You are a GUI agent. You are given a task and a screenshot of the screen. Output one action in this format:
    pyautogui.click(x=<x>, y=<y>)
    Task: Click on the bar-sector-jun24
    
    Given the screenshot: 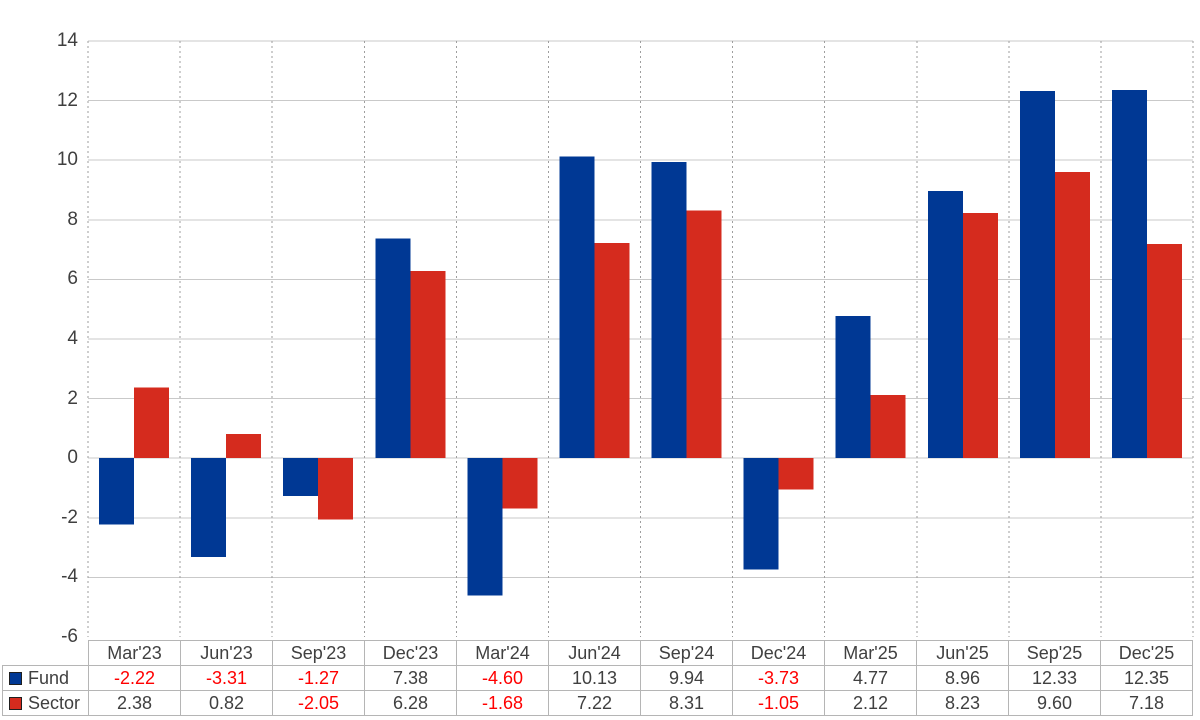 What is the action you would take?
    pyautogui.click(x=612, y=351)
    